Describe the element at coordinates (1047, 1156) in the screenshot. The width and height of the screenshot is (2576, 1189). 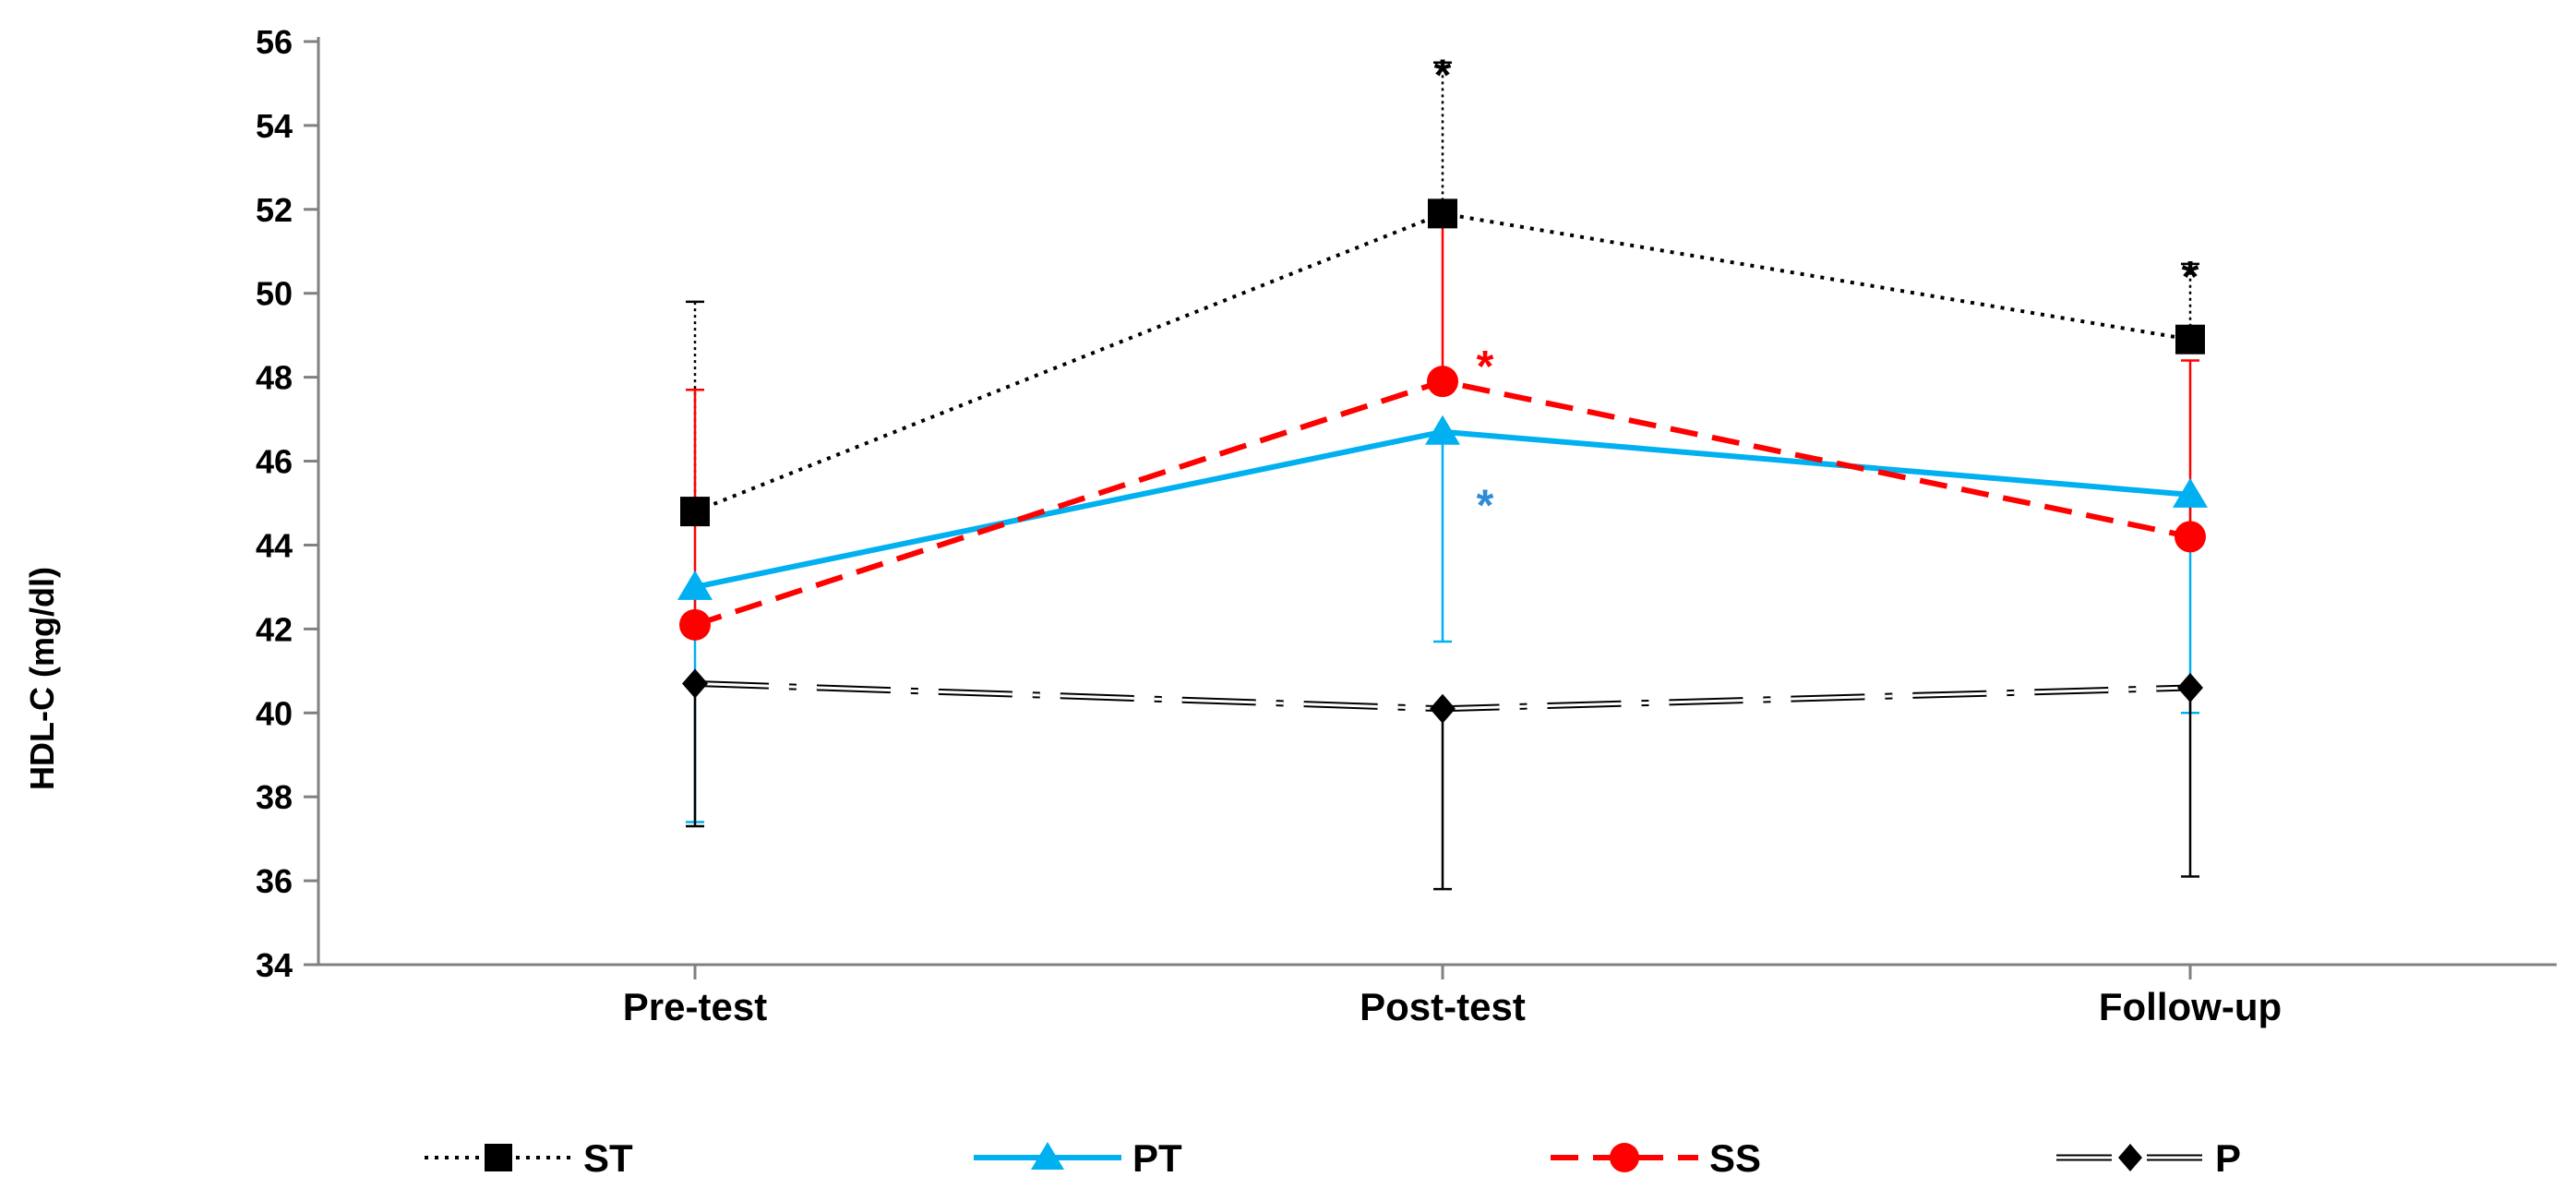
I see `legend-marker-pt` at that location.